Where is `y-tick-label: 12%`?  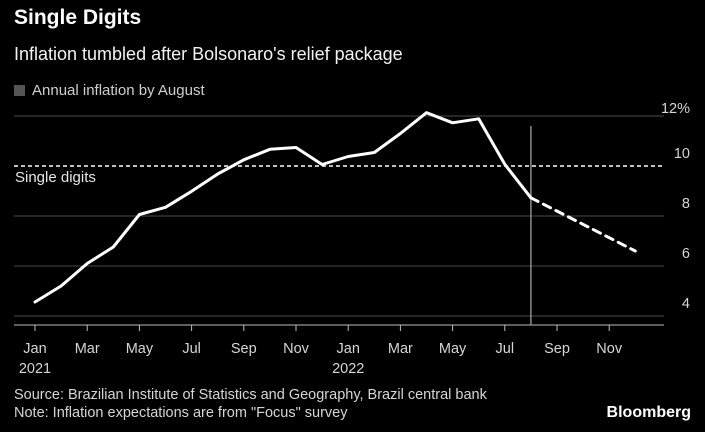 y-tick-label: 12% is located at coordinates (675, 109).